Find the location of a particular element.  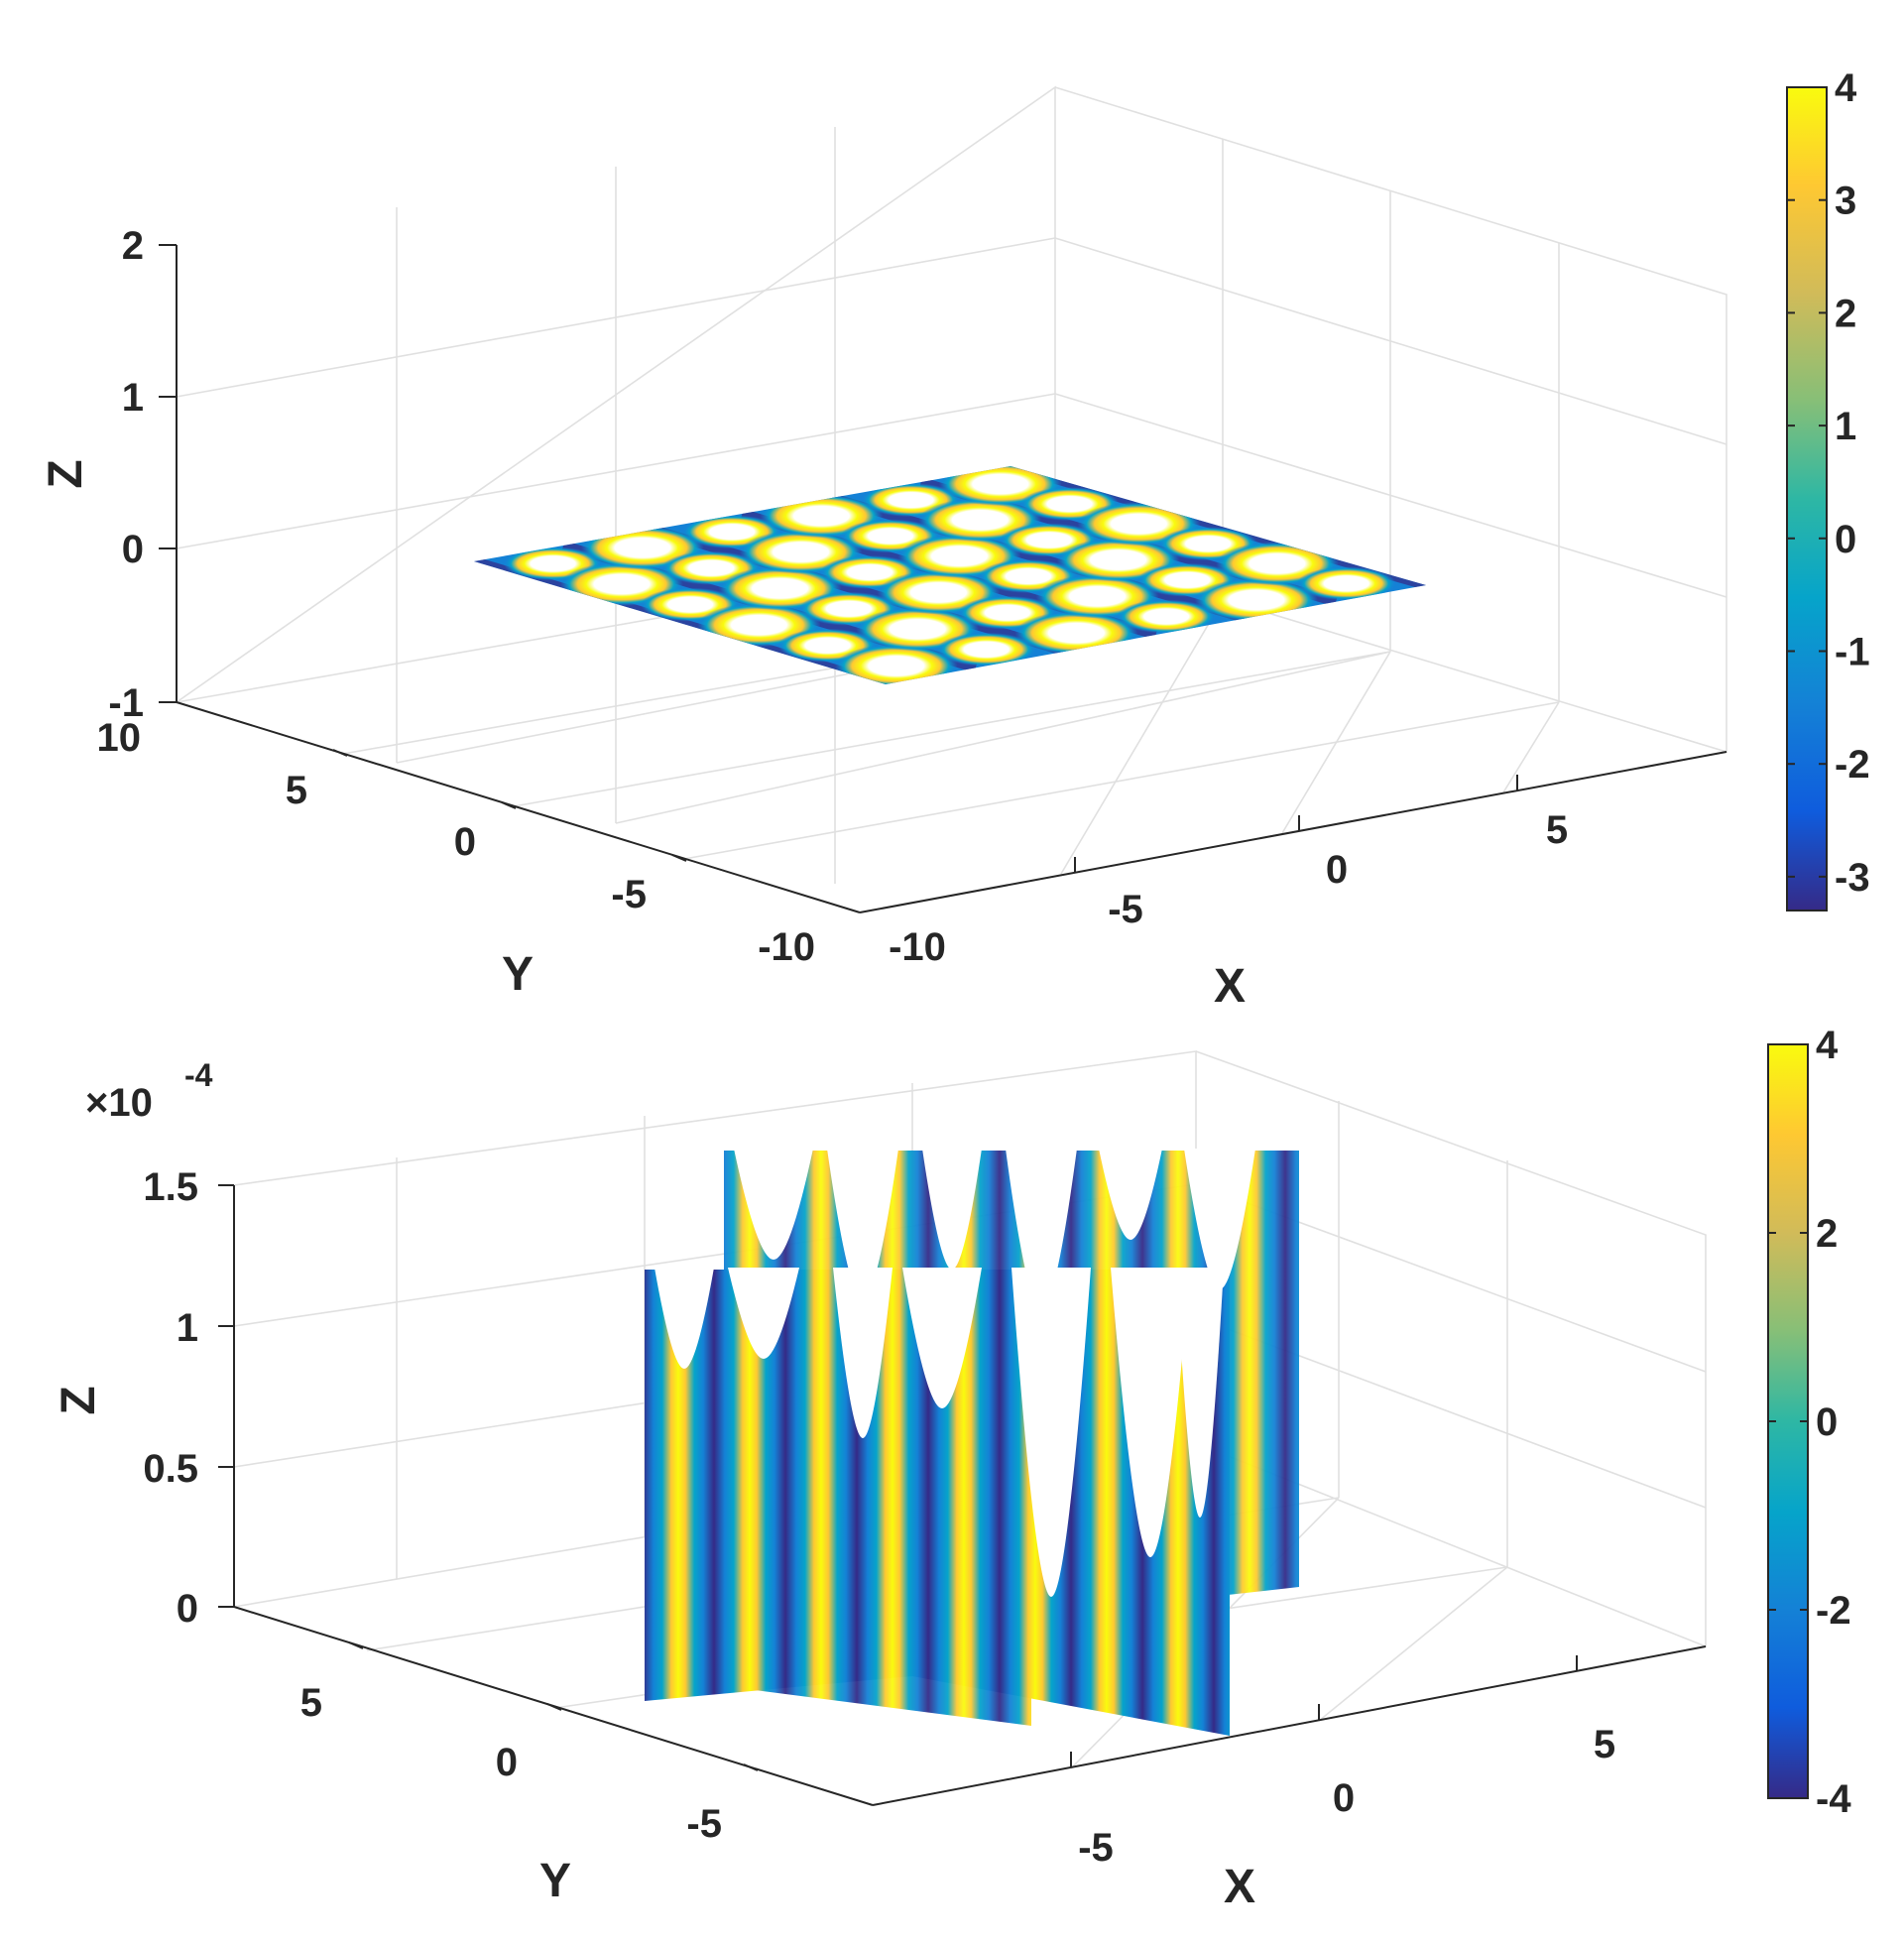

plot-2-ylabel: Y is located at coordinates (555, 1881).